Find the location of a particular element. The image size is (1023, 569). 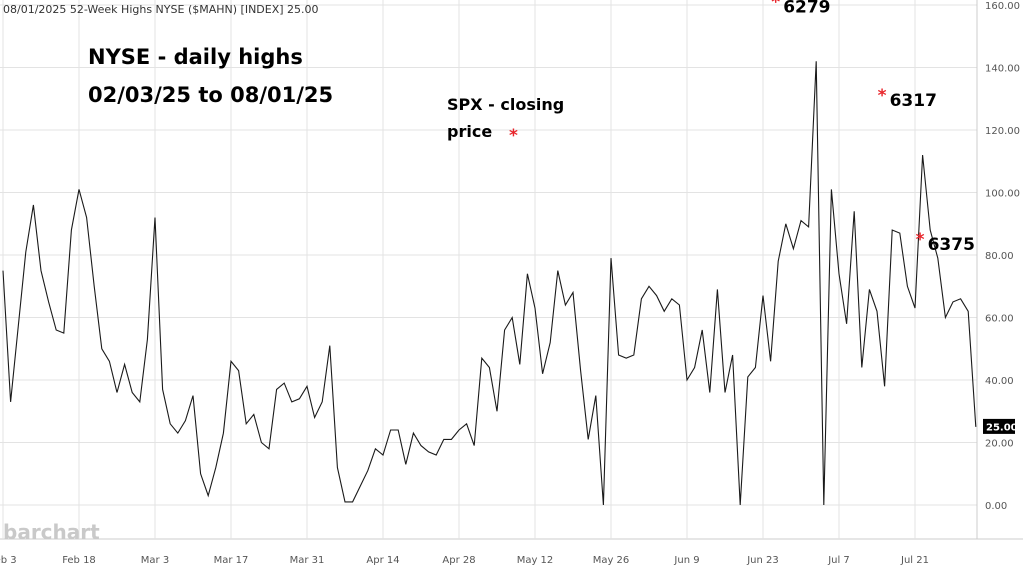

x-tick-label: Jun 9 is located at coordinates (686, 560).